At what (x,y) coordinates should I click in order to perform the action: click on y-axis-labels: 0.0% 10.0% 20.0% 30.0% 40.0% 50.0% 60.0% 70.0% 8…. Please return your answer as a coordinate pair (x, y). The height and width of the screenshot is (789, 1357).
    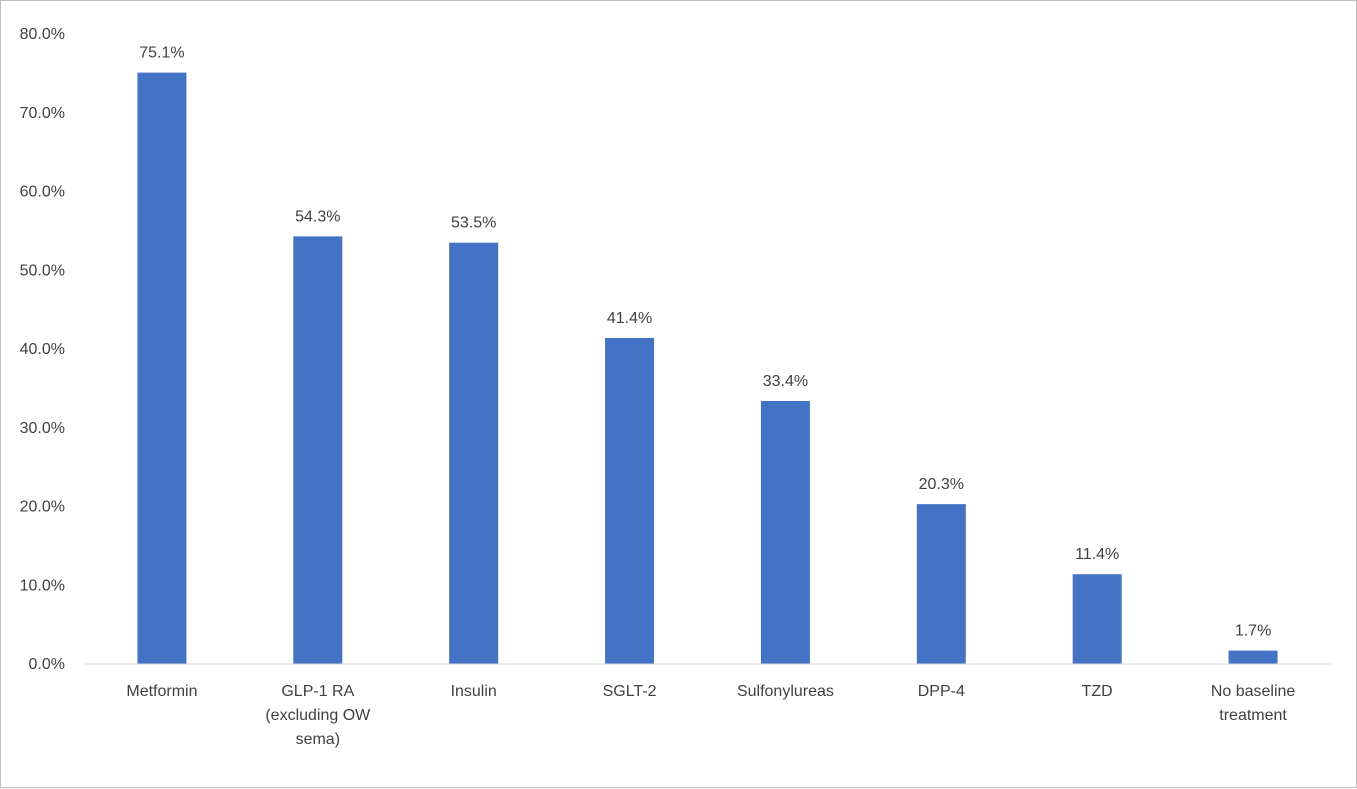
    Looking at the image, I should click on (42, 349).